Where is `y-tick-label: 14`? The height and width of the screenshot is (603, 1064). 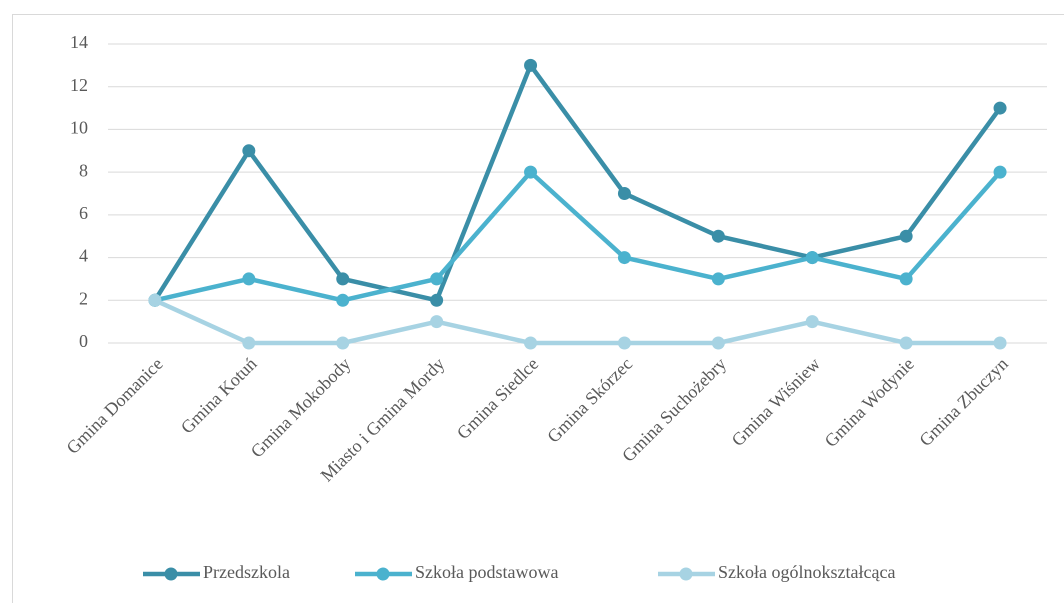
y-tick-label: 14 is located at coordinates (79, 42).